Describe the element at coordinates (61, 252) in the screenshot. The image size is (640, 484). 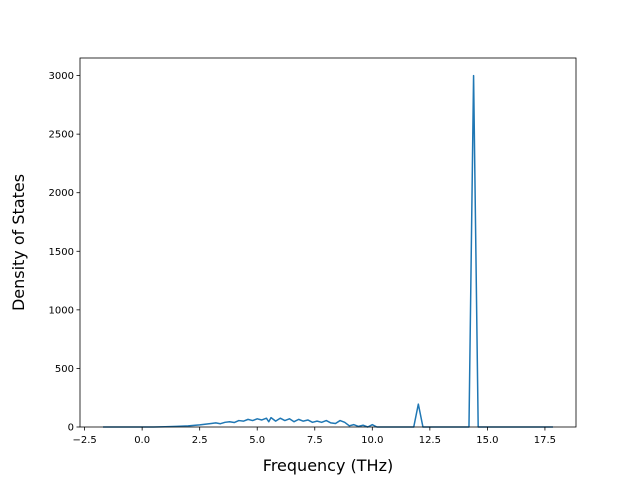
I see `y-tick-label: 1500` at that location.